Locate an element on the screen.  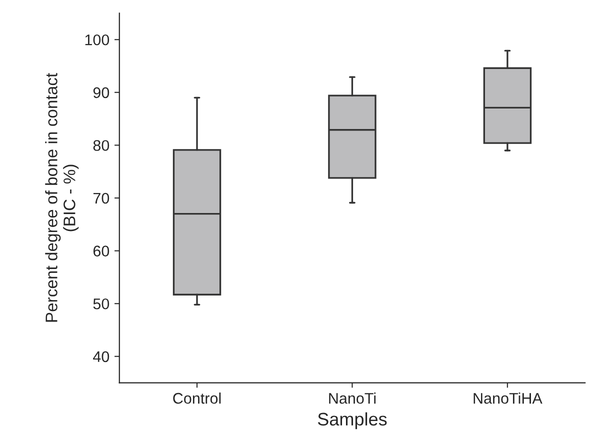
y-tick-label: 80 is located at coordinates (101, 145).